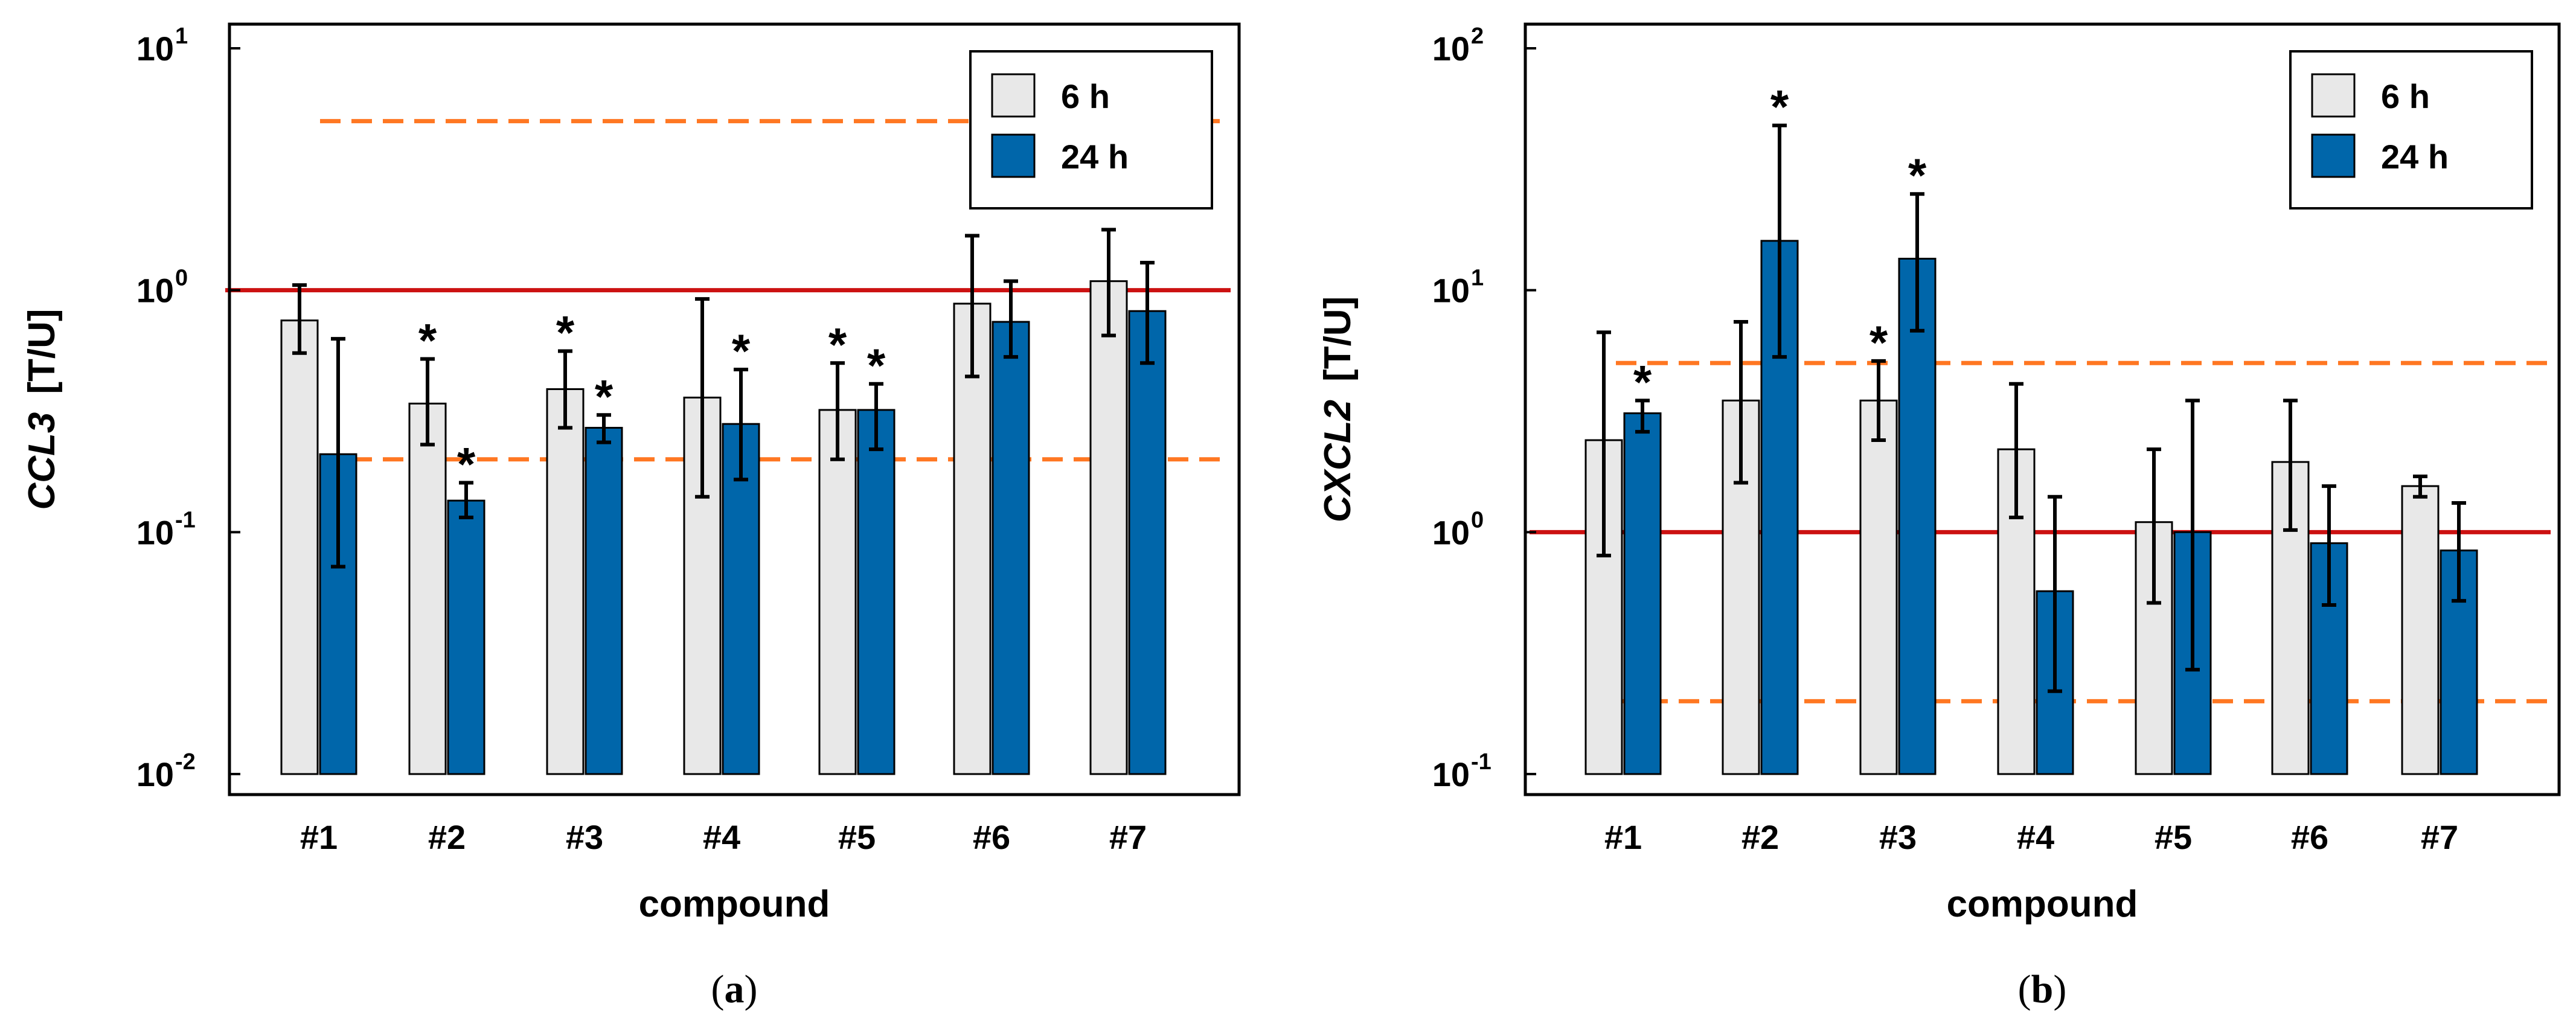  What do you see at coordinates (162, 288) in the screenshot?
I see `y-tick-label: 10 0` at bounding box center [162, 288].